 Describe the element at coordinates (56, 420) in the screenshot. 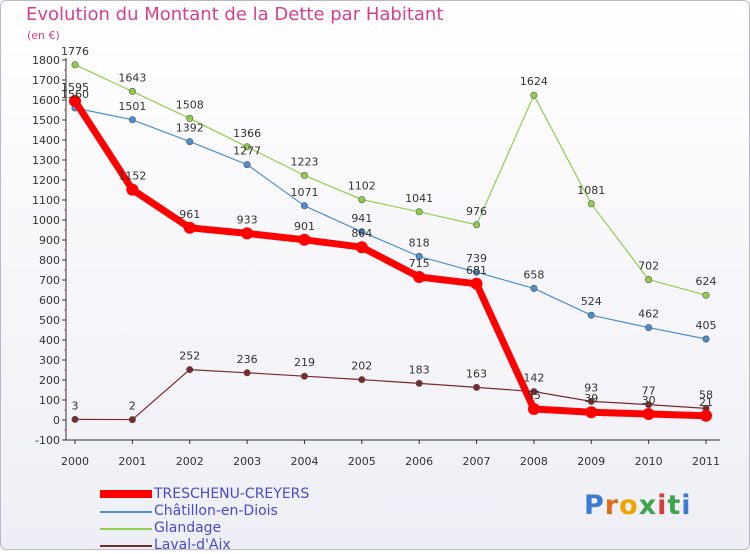

I see `y-tick-label: 0` at that location.